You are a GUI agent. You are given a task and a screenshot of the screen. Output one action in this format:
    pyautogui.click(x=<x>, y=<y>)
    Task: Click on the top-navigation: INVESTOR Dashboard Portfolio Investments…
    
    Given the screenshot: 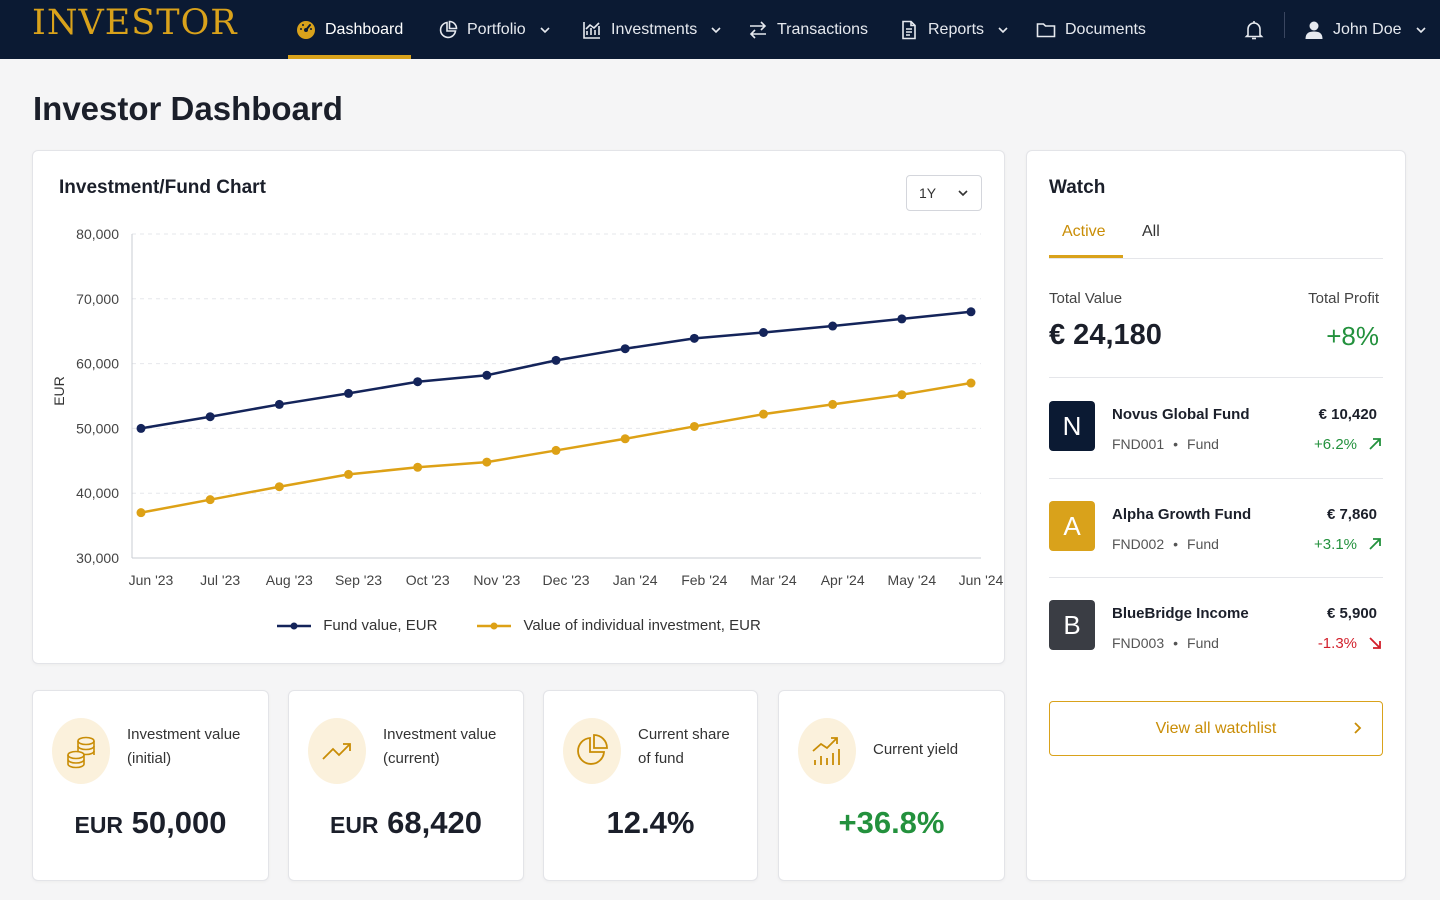 What is the action you would take?
    pyautogui.click(x=720, y=29)
    